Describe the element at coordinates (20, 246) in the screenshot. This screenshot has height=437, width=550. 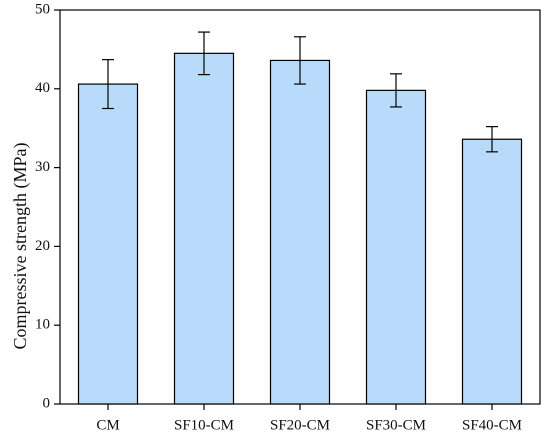
I see `y-axis-title: Compressive strength (MPa)` at that location.